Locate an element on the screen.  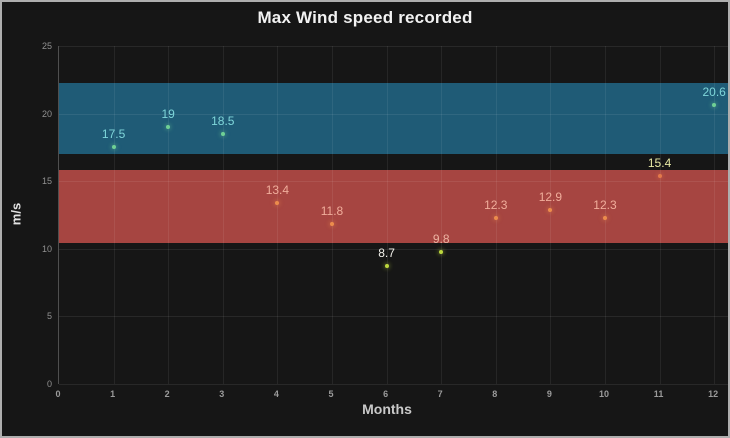
data-label-month-4: 13.4 is located at coordinates (277, 189).